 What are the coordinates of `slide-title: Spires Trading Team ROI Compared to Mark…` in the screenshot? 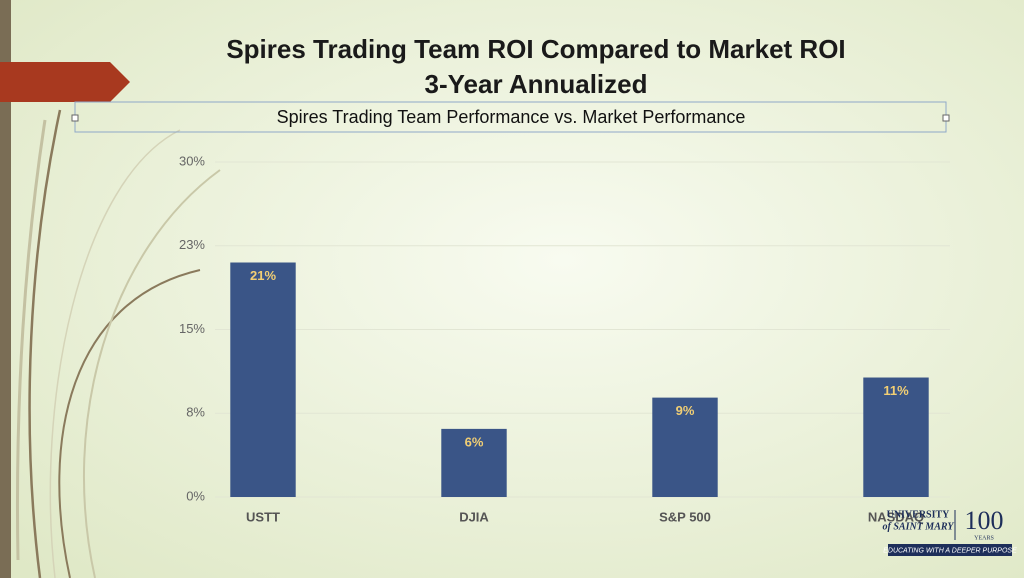 It's located at (535, 49).